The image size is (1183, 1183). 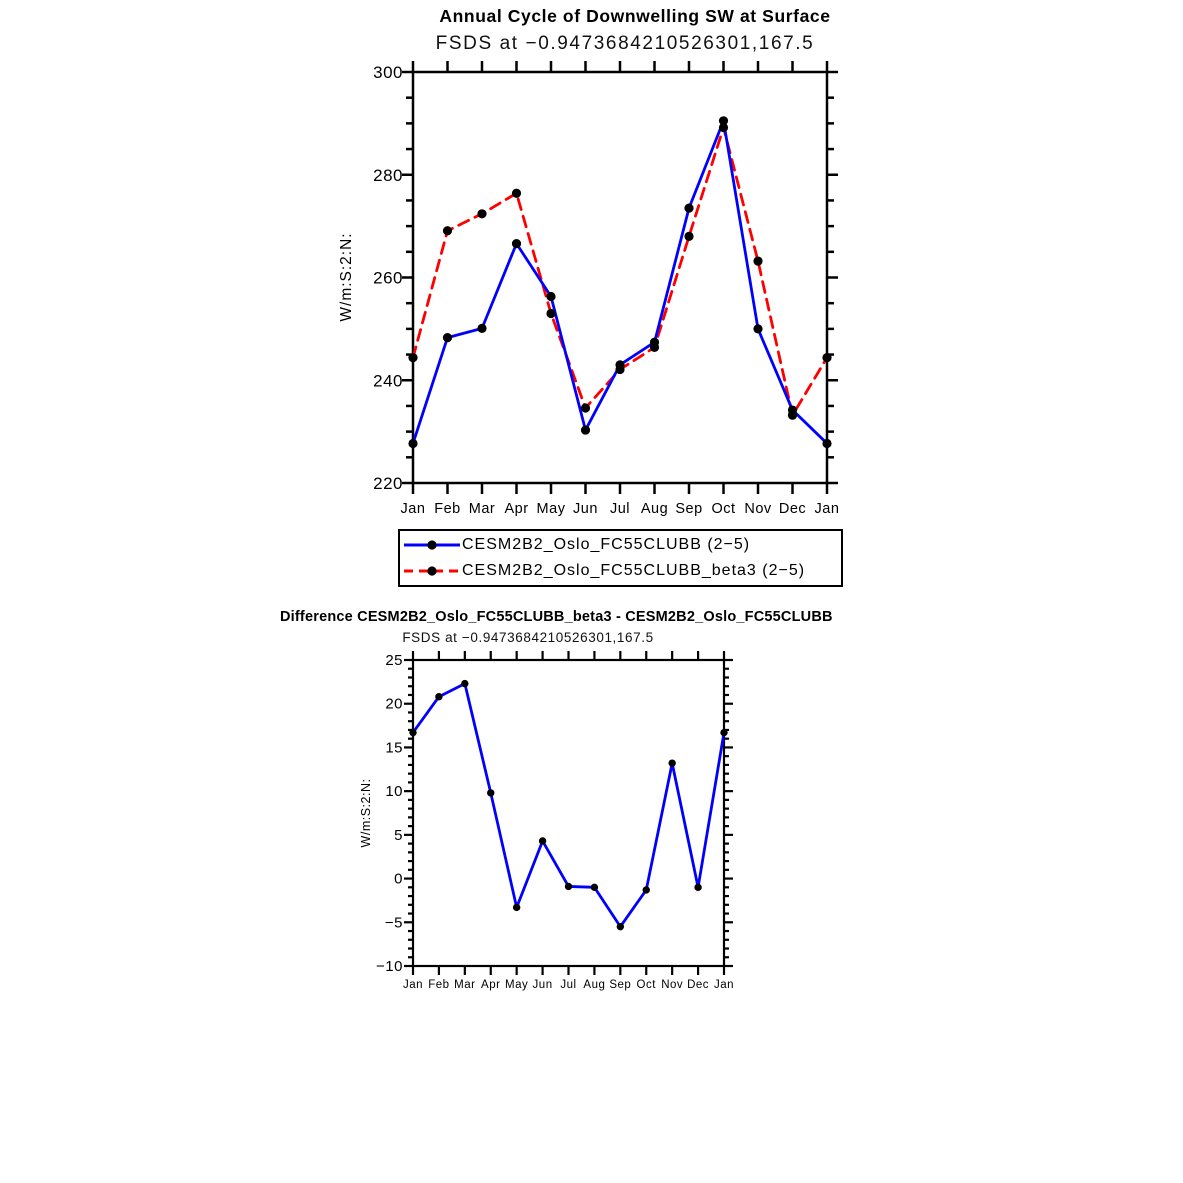 I want to click on y-tick-label: 5, so click(x=398, y=835).